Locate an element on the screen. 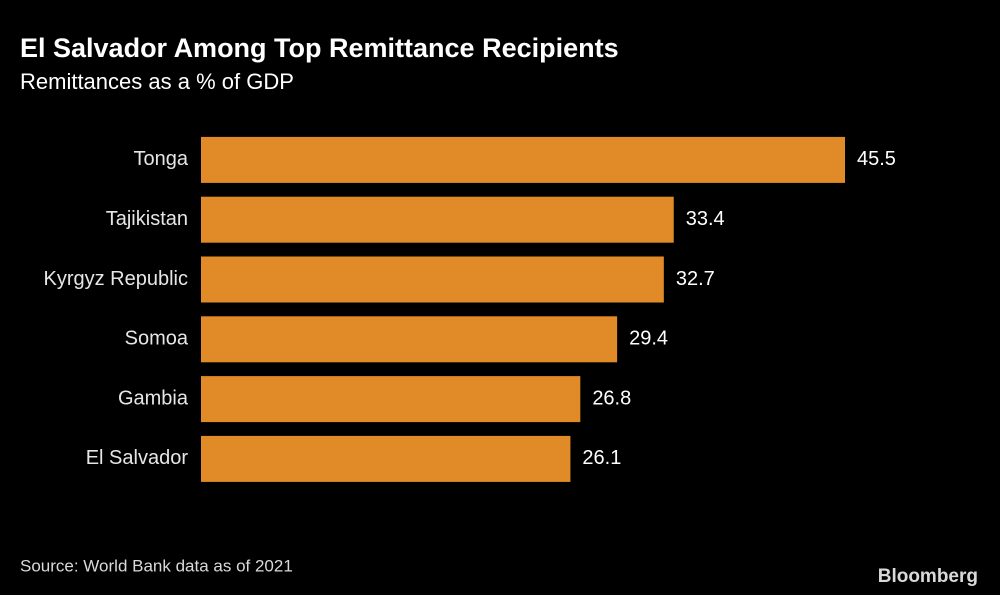 The width and height of the screenshot is (1000, 595). source-note: Source: World Bank data as of 2021 is located at coordinates (156, 565).